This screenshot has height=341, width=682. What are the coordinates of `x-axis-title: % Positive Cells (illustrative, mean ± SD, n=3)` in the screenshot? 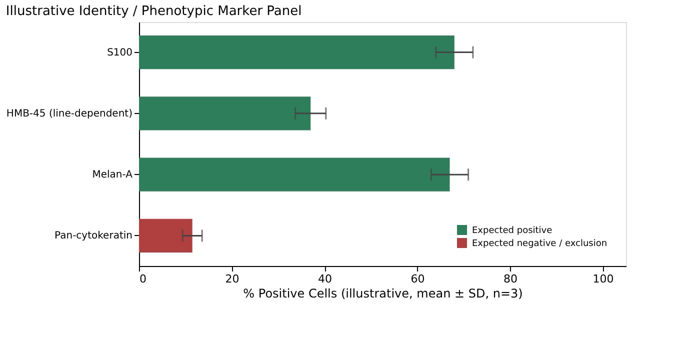 It's located at (383, 293).